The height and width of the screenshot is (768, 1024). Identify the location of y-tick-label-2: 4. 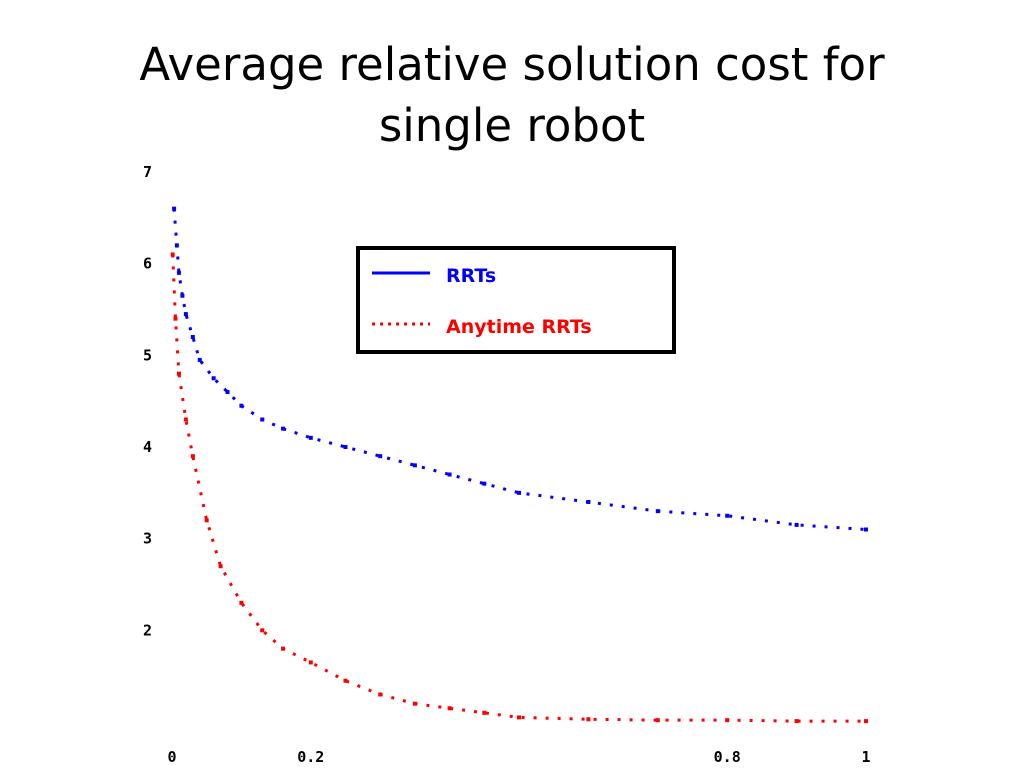
(147, 447).